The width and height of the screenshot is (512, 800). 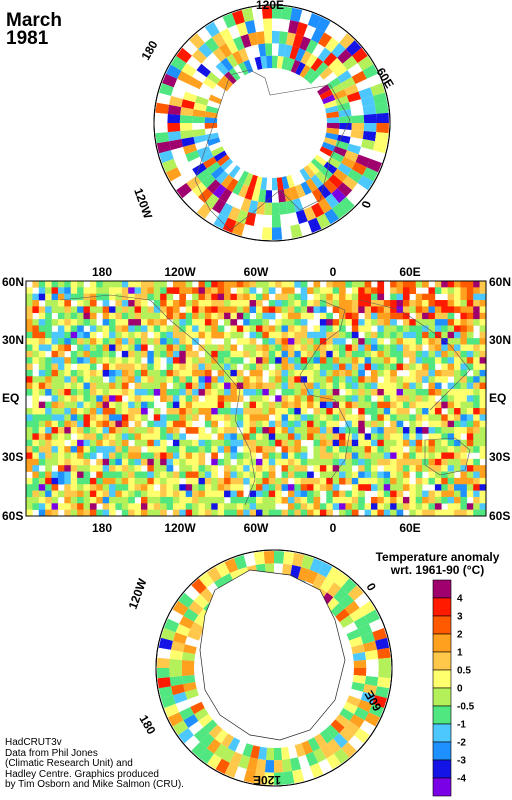 What do you see at coordinates (442, 688) in the screenshot?
I see `legend-color-boxes` at bounding box center [442, 688].